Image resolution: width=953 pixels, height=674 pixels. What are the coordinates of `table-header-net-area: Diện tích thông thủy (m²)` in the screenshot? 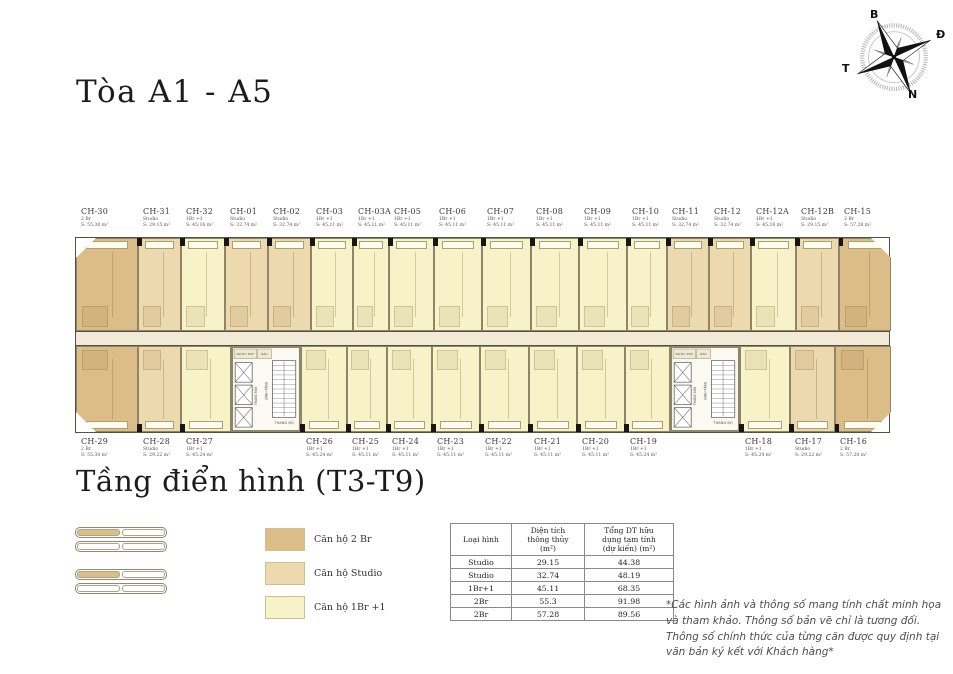 It's located at (548, 539).